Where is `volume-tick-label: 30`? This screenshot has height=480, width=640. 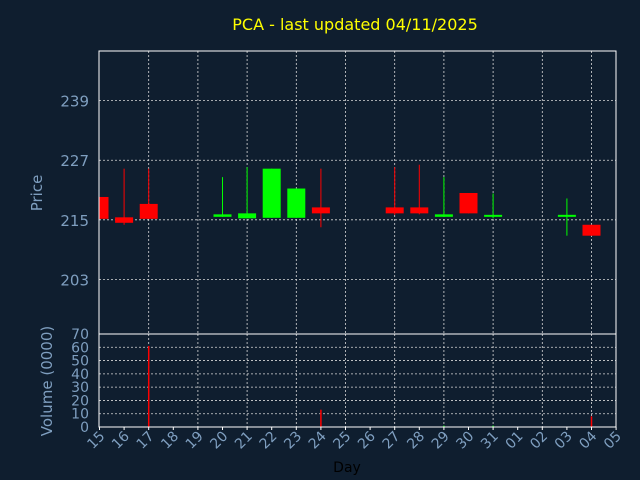
volume-tick-label: 30 is located at coordinates (80, 388).